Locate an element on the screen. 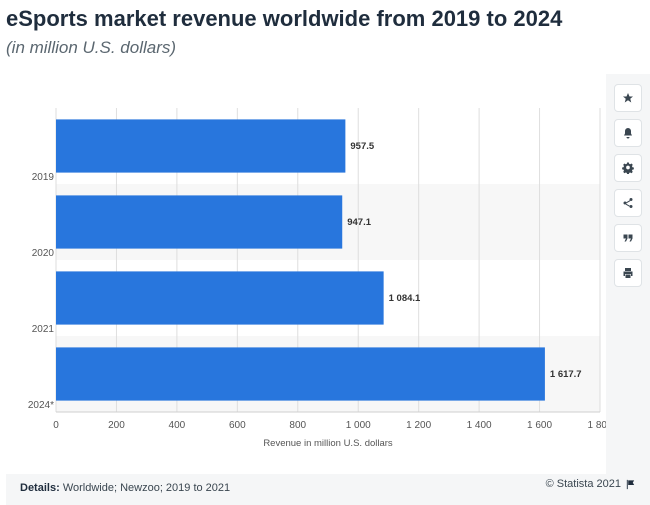 The image size is (650, 505). star-icon is located at coordinates (628, 98).